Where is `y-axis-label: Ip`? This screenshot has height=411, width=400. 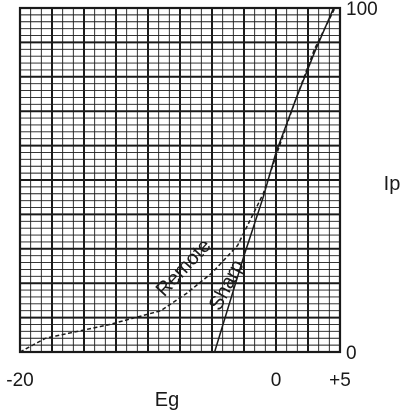 y-axis-label: Ip is located at coordinates (392, 184).